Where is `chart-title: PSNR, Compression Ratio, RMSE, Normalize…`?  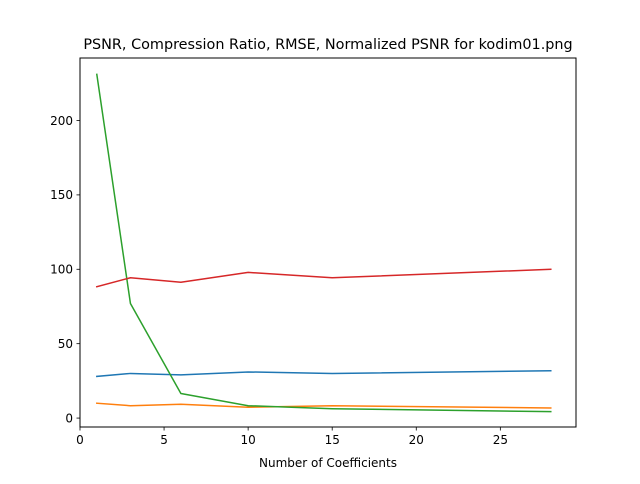 chart-title: PSNR, Compression Ratio, RMSE, Normalize… is located at coordinates (327, 45).